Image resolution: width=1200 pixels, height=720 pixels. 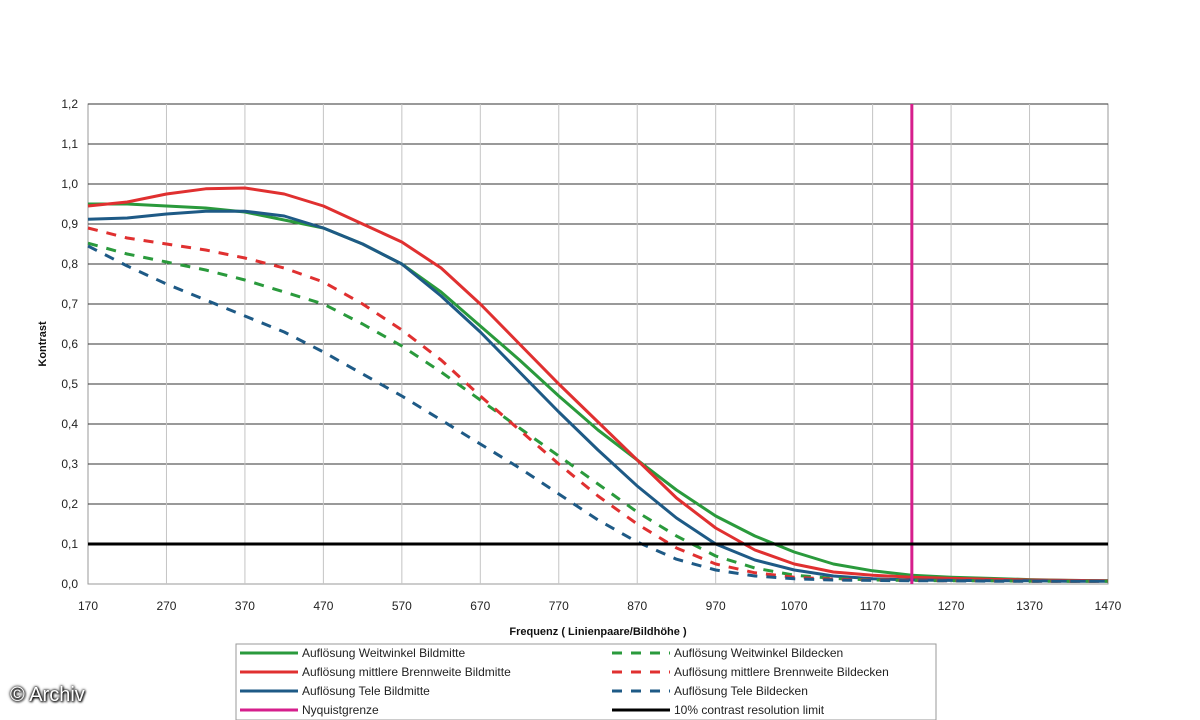 I want to click on y-tick-label: 0,1, so click(x=69, y=544).